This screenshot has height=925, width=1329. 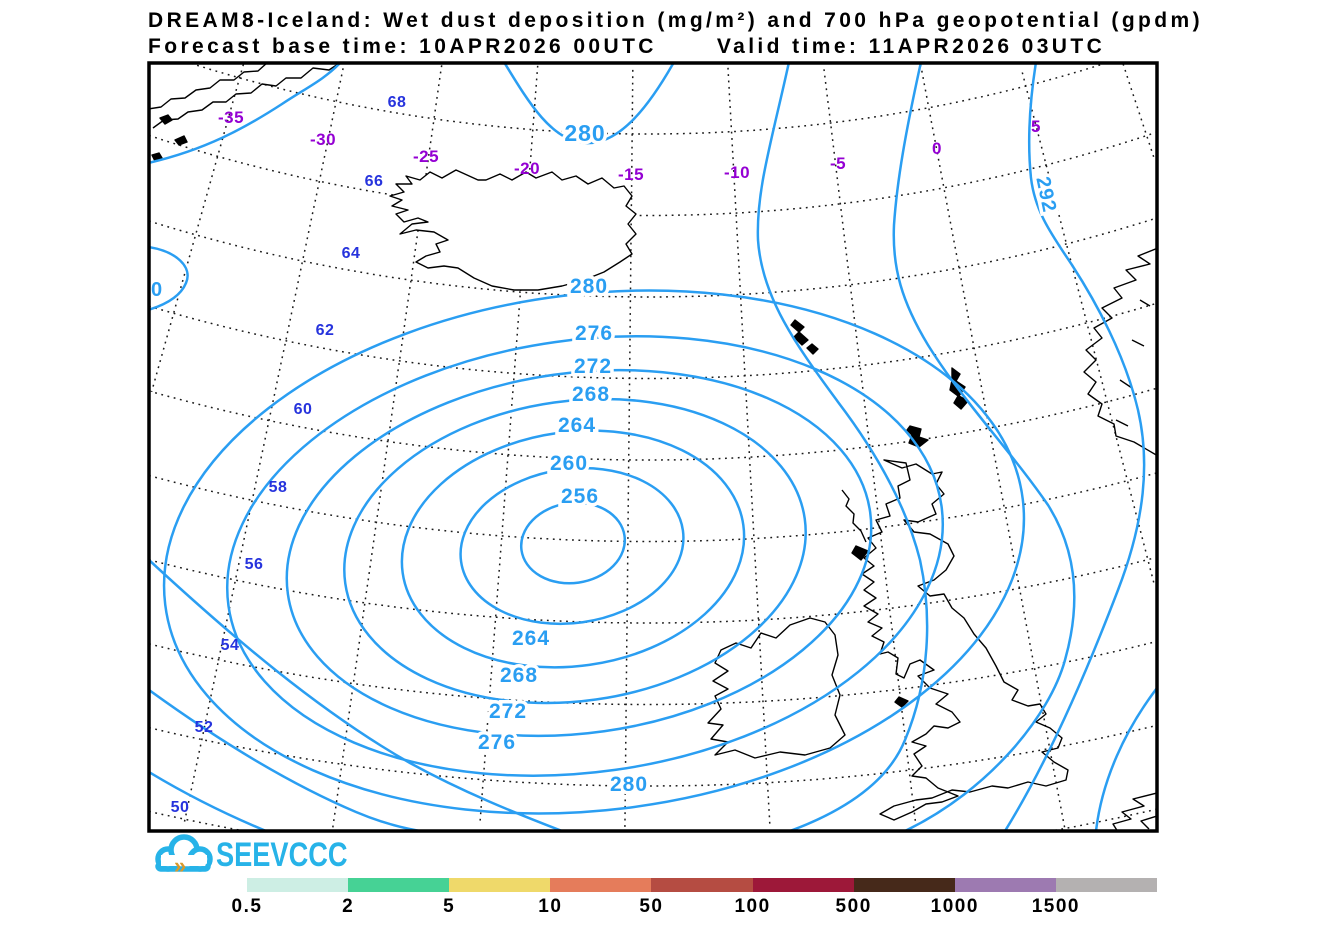 I want to click on coast-outer-hebrides, so click(x=854, y=516).